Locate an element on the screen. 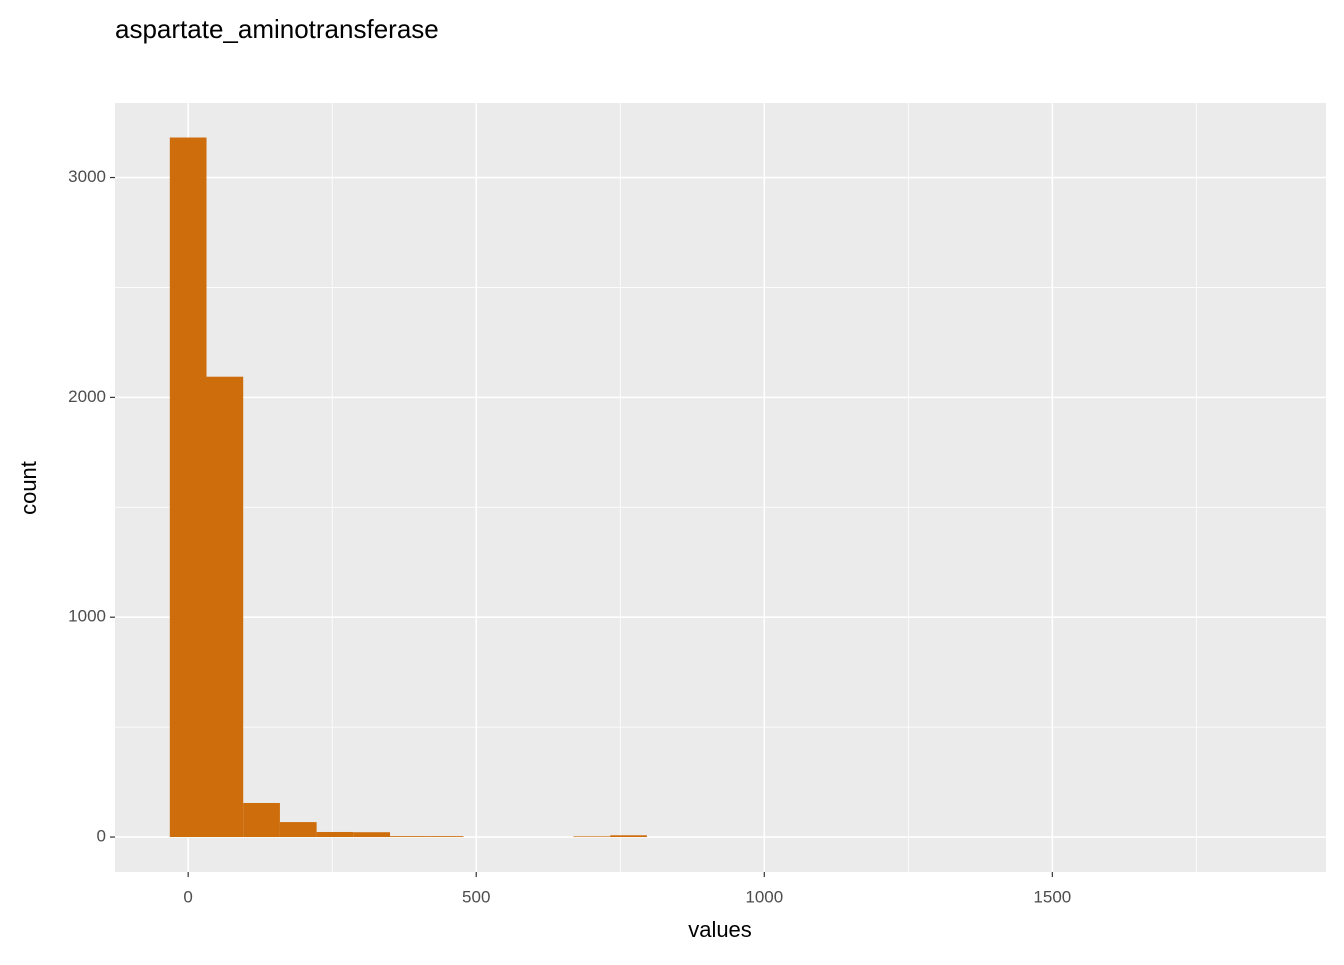 The width and height of the screenshot is (1344, 965). y-tick-label: 1000 is located at coordinates (87, 616).